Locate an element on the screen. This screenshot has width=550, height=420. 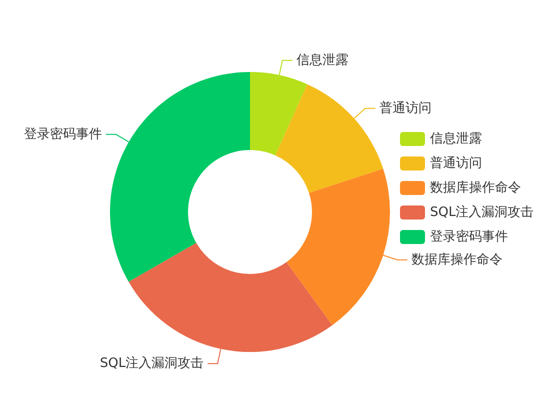
legend-label: 信息泄露 is located at coordinates (456, 139).